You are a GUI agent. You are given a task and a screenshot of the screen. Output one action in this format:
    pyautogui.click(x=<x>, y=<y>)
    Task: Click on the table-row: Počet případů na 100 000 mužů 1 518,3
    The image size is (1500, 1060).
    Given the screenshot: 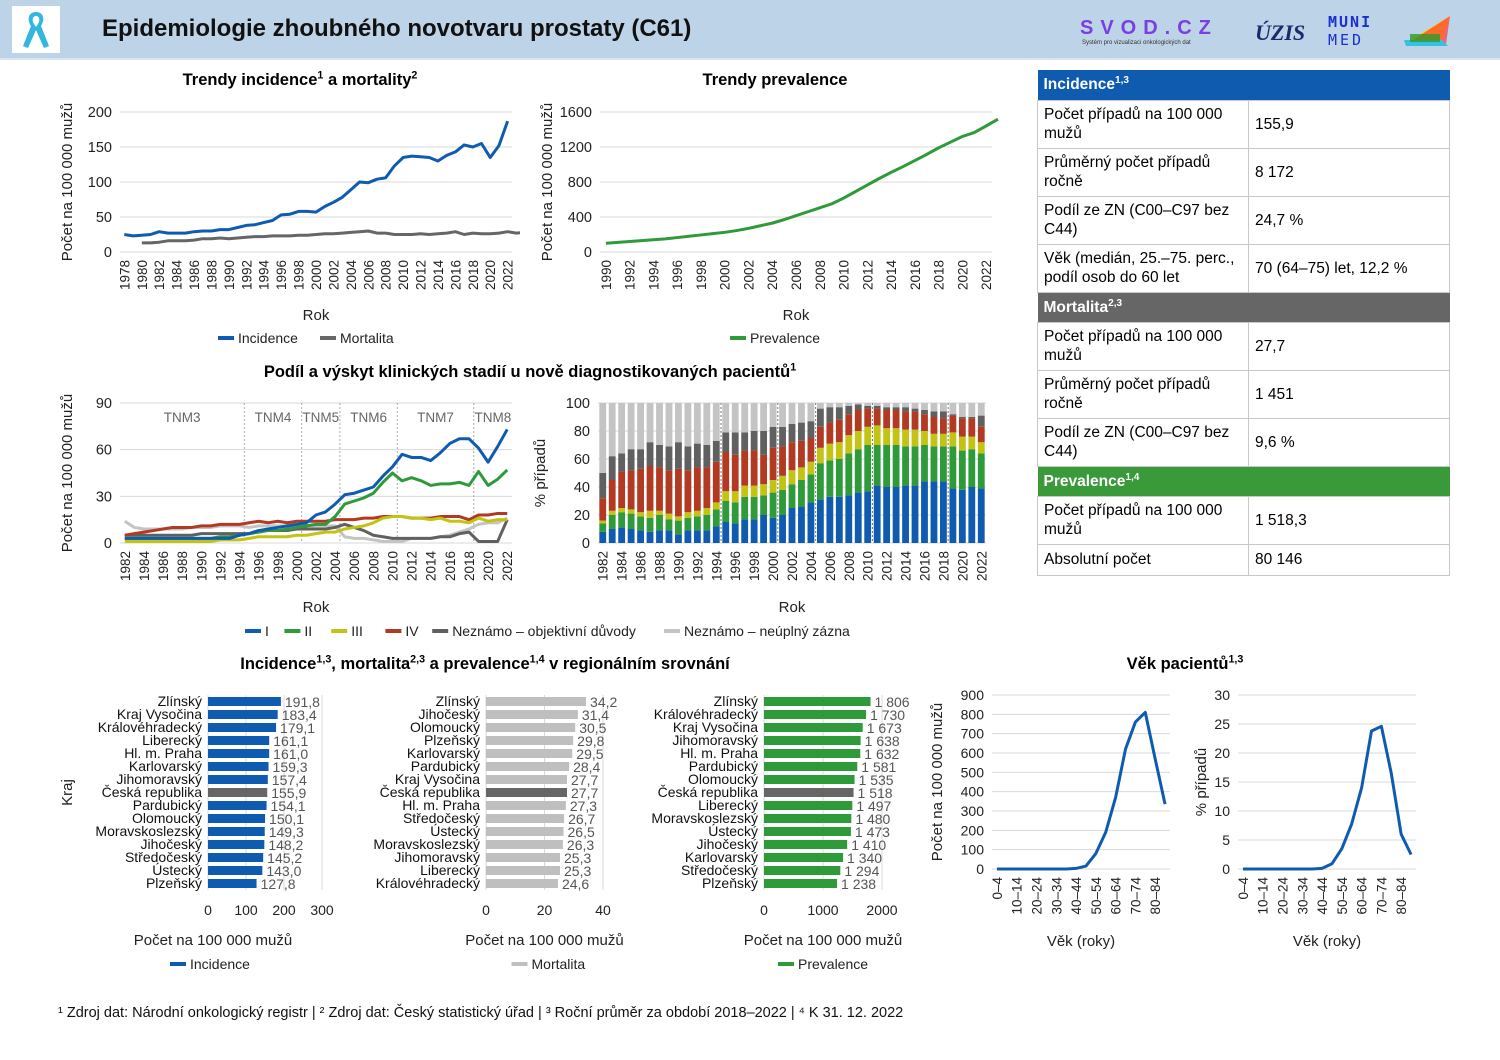 What is the action you would take?
    pyautogui.click(x=1243, y=520)
    